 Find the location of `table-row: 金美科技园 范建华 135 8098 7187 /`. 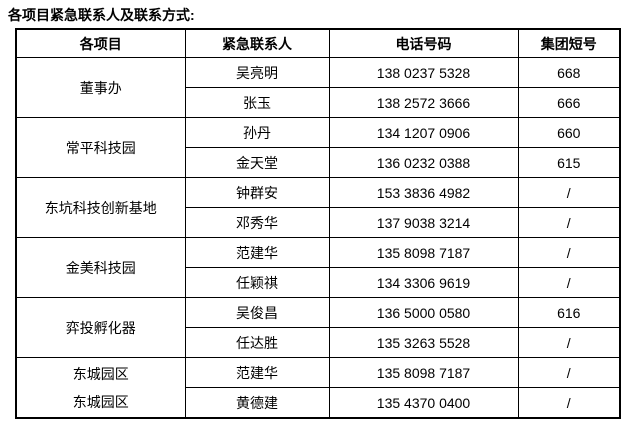

table-row: 金美科技园 范建华 135 8098 7187 / is located at coordinates (318, 267).